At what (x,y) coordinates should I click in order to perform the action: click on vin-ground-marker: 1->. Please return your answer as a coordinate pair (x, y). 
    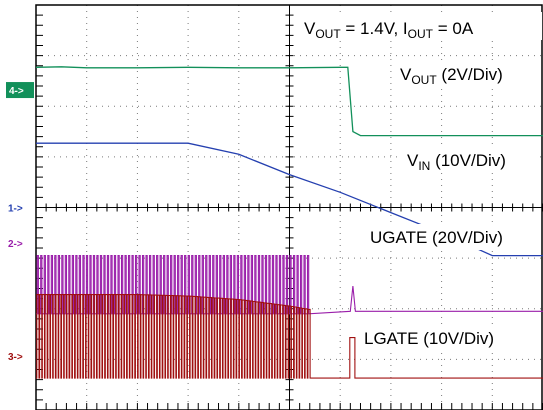
    Looking at the image, I should click on (15, 209).